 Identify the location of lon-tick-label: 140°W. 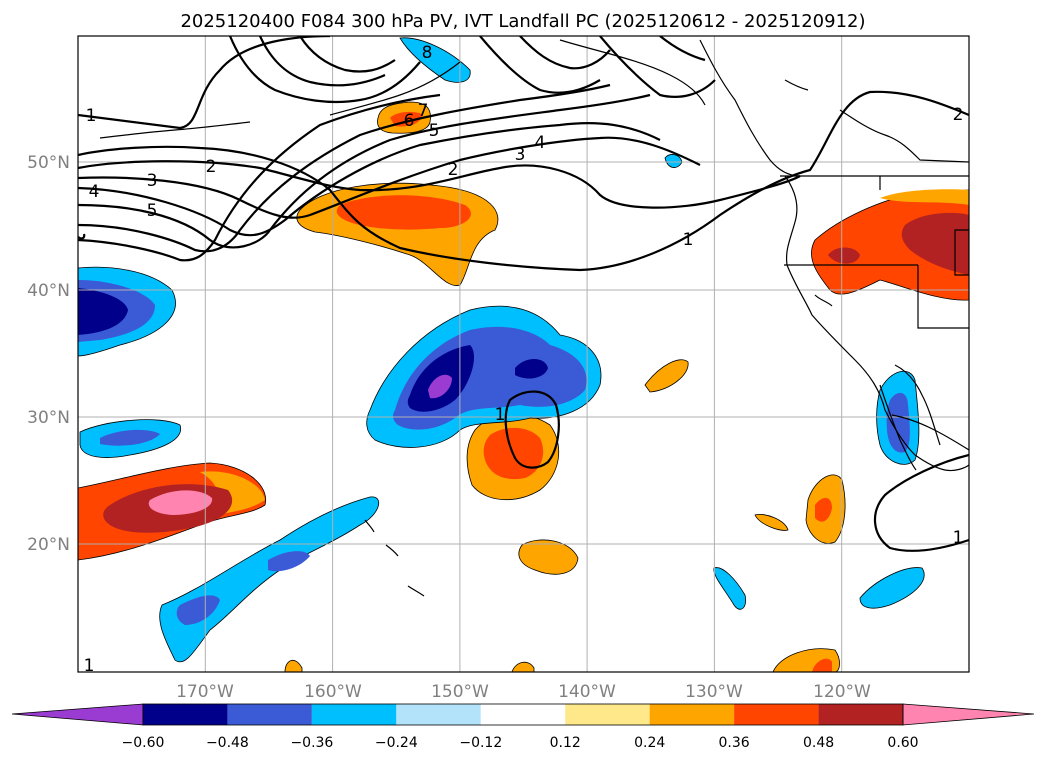
(587, 692).